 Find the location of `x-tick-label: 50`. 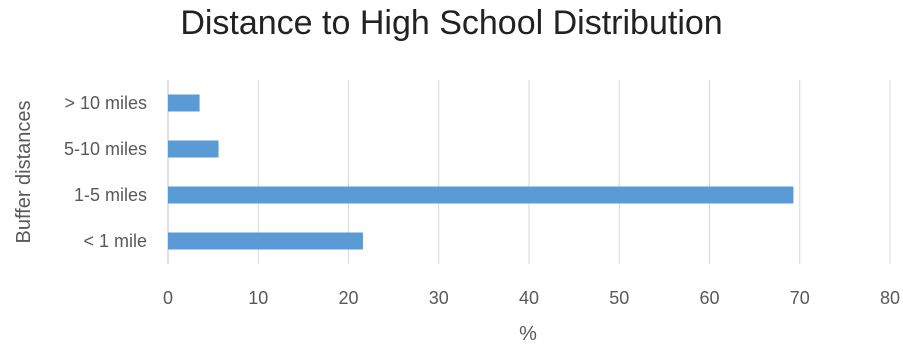

x-tick-label: 50 is located at coordinates (619, 298).